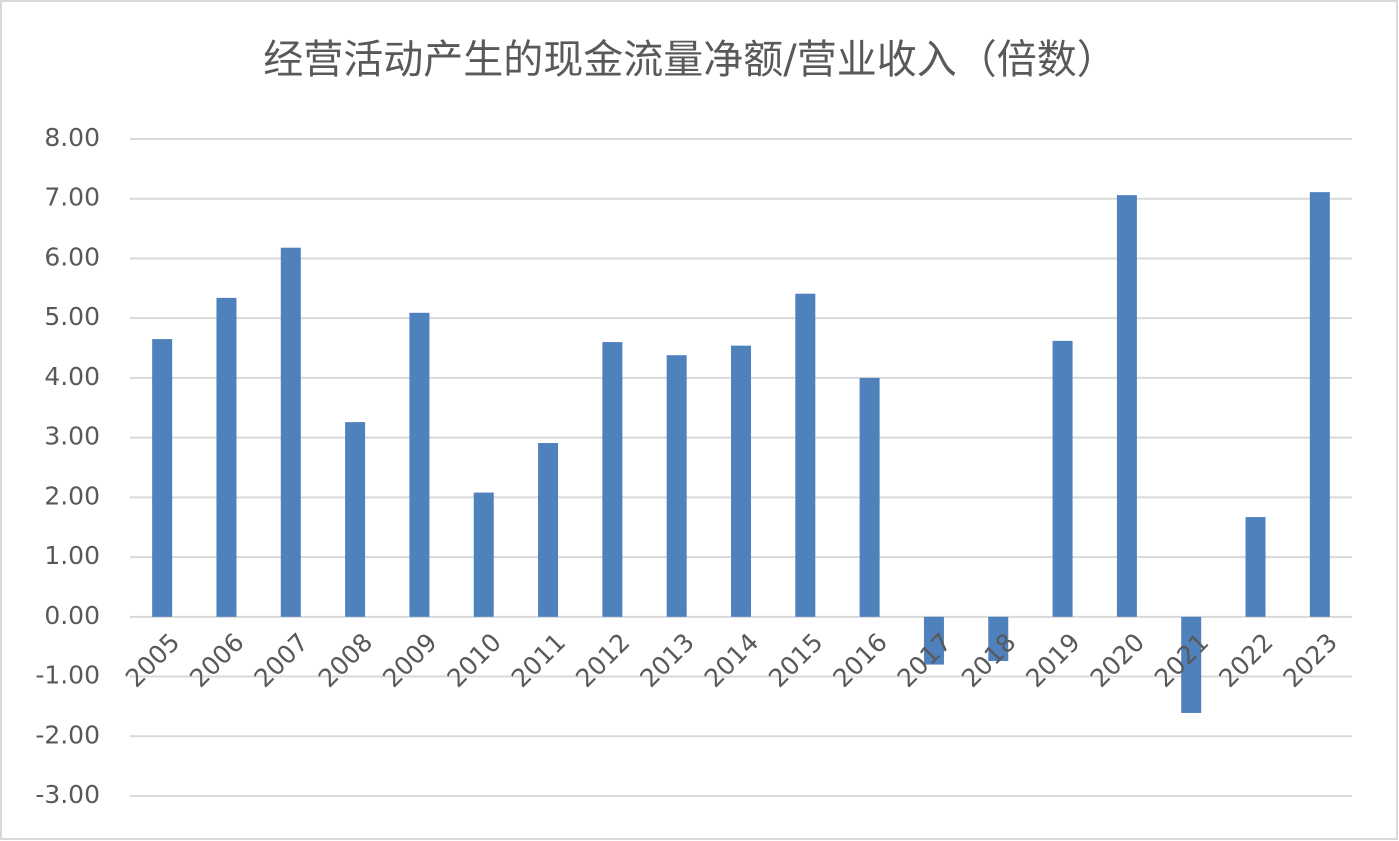 The image size is (1399, 841). What do you see at coordinates (67, 734) in the screenshot?
I see `y-tick-label: -2.00` at bounding box center [67, 734].